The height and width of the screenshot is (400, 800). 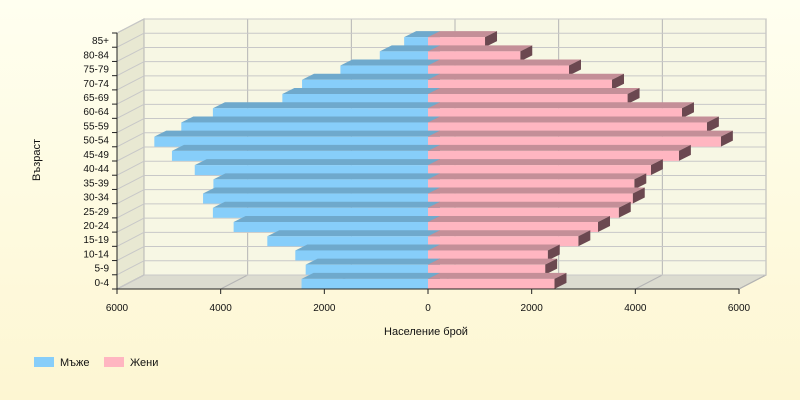 What do you see at coordinates (537, 176) in the screenshot?
I see `bar-female-35-39-top` at bounding box center [537, 176].